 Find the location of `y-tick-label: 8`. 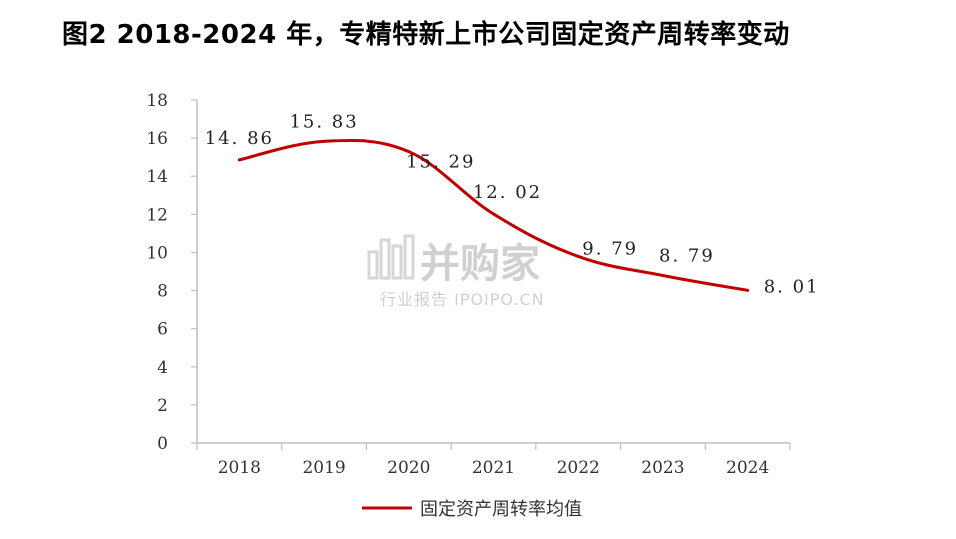

y-tick-label: 8 is located at coordinates (162, 292).